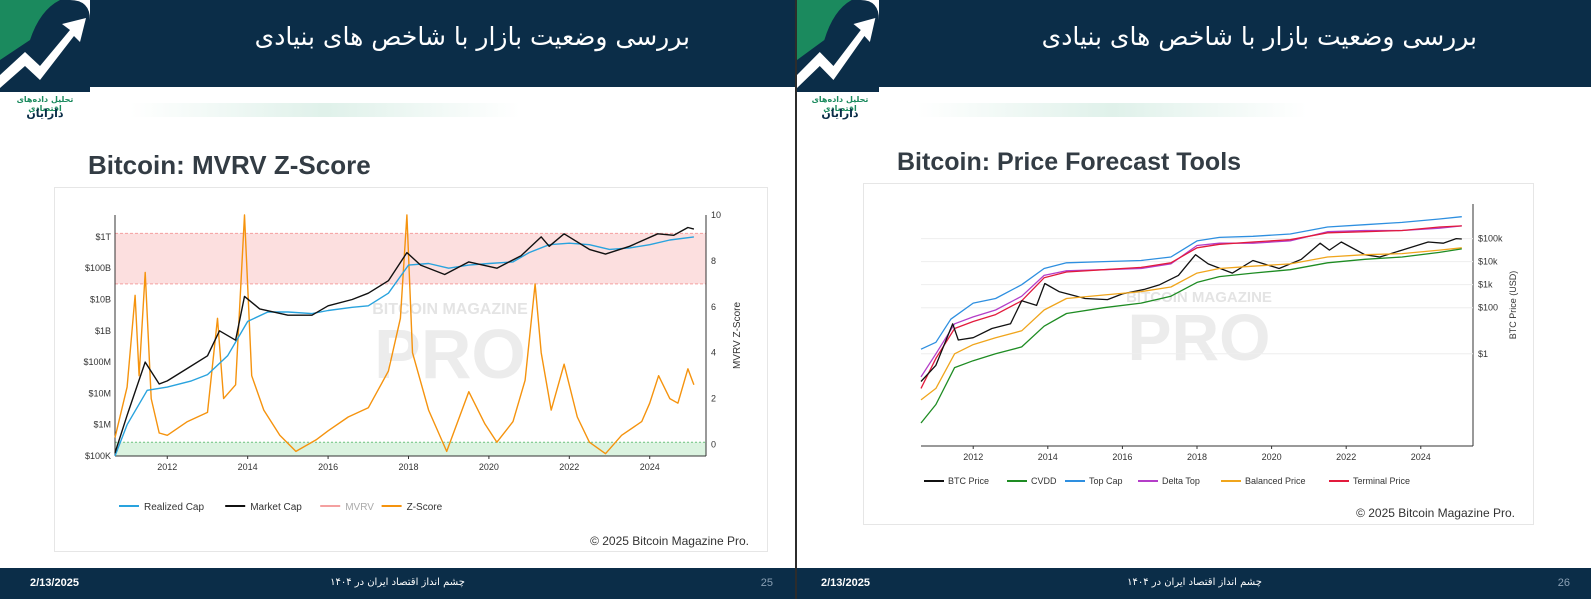 The image size is (1591, 599). Describe the element at coordinates (1181, 481) in the screenshot. I see `legend-label-delta-top: Delta Top` at that location.